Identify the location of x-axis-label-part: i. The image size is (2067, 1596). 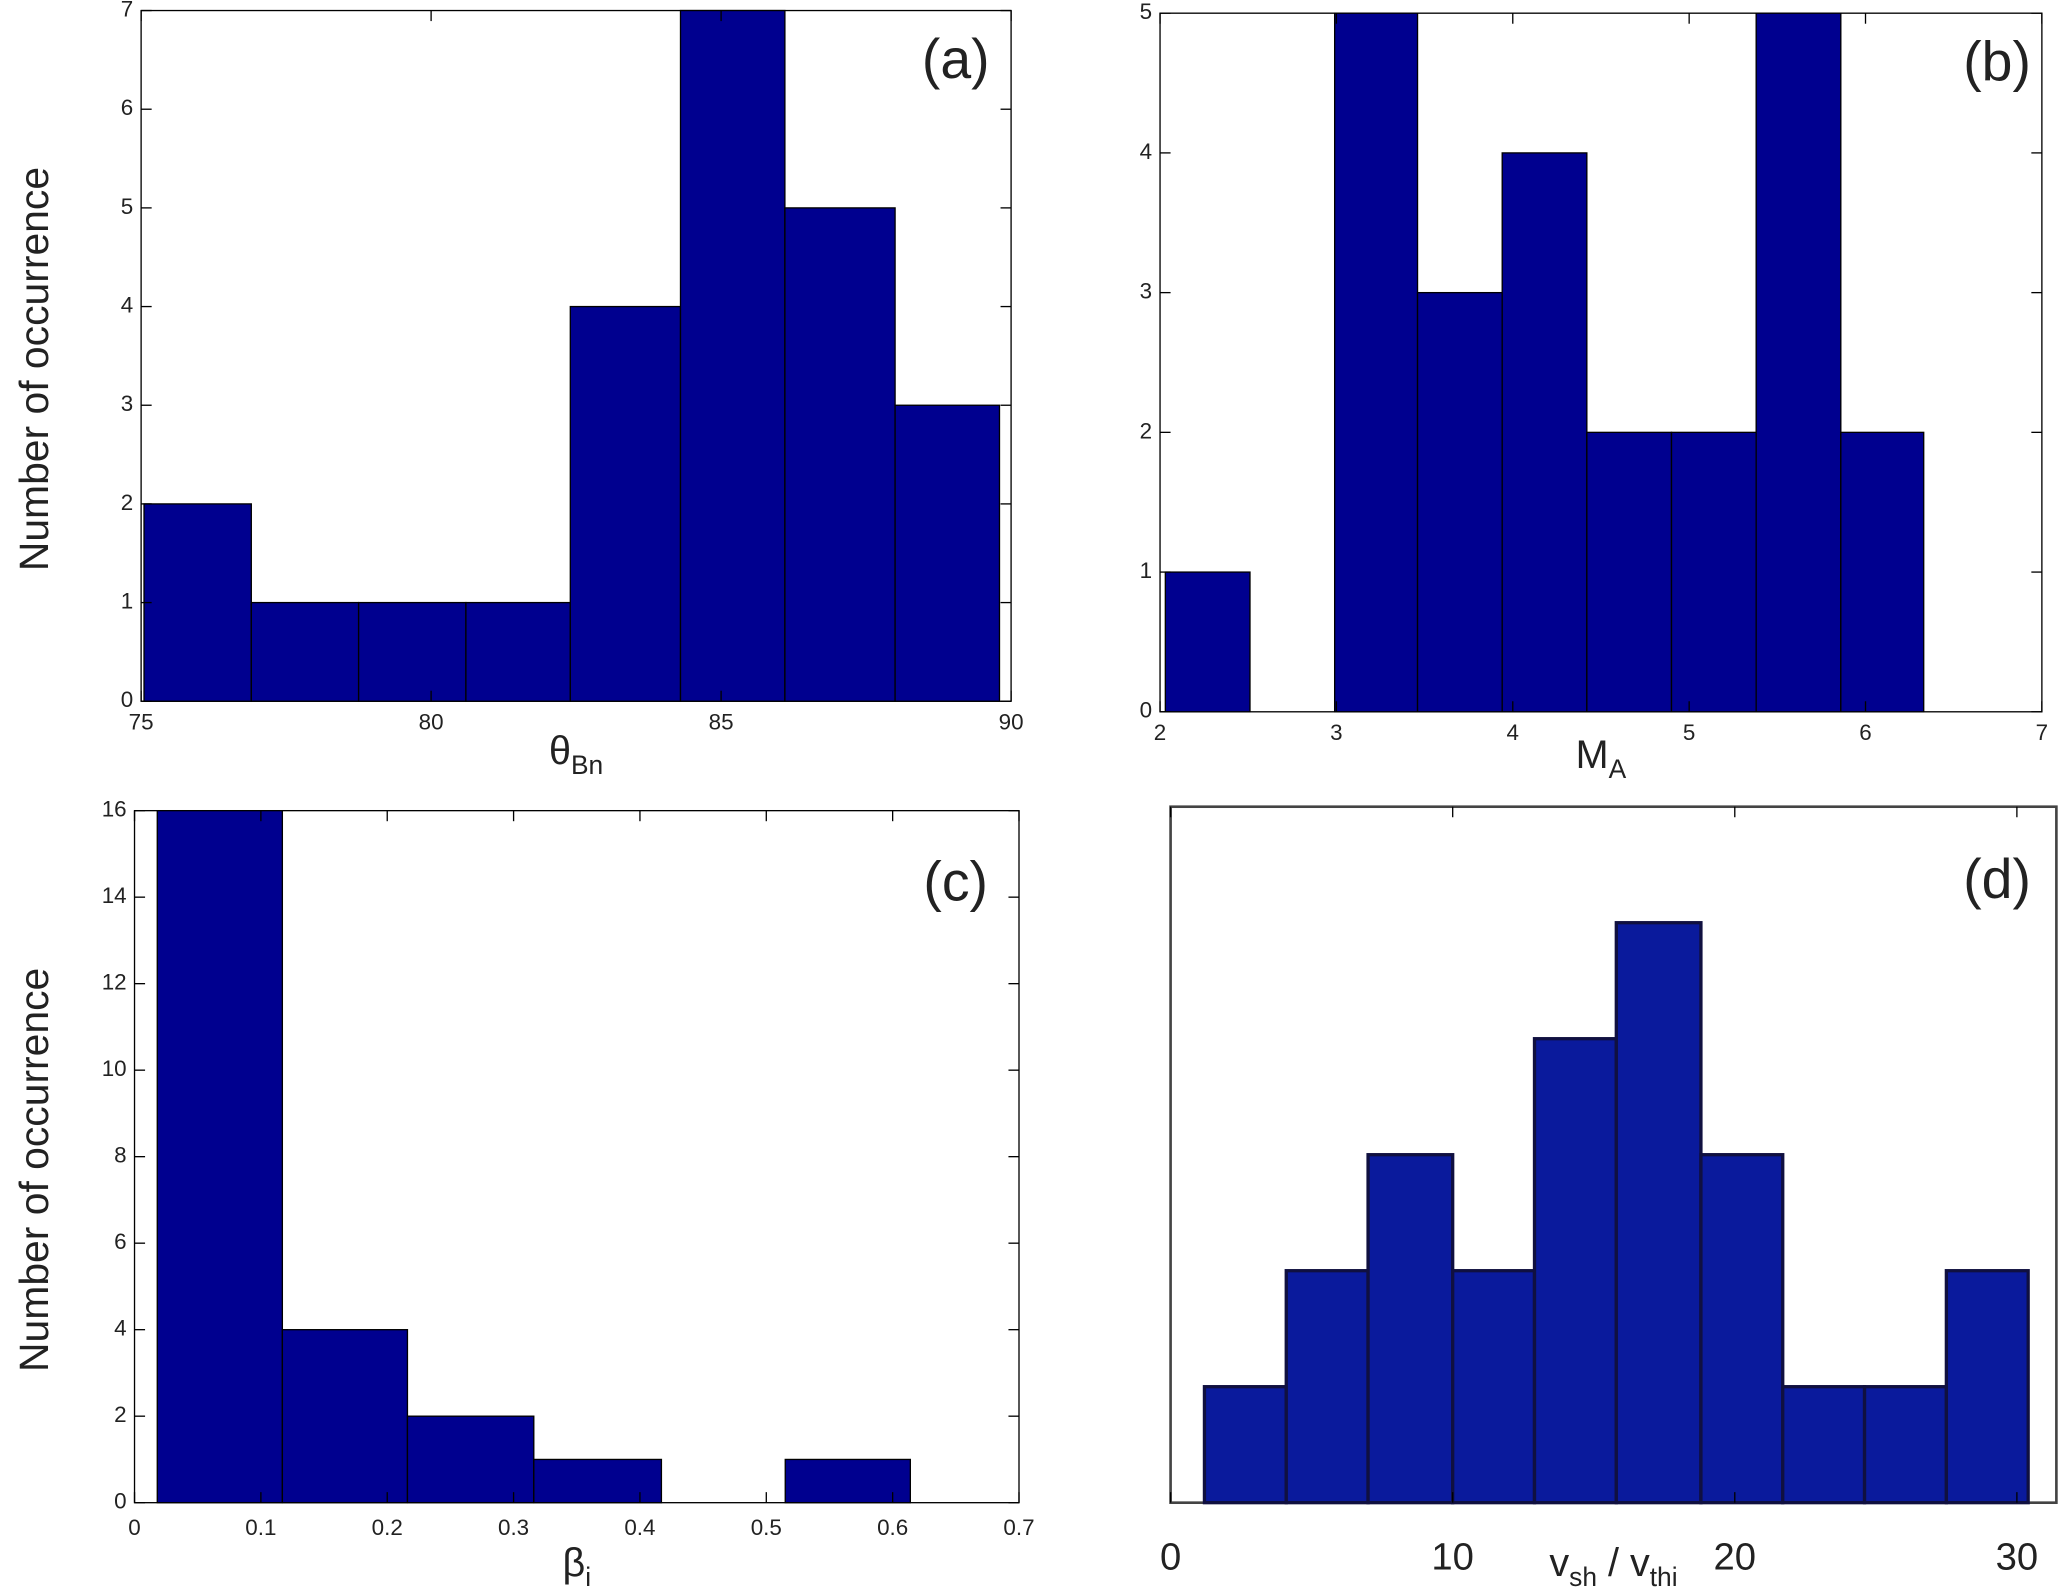
(588, 1576).